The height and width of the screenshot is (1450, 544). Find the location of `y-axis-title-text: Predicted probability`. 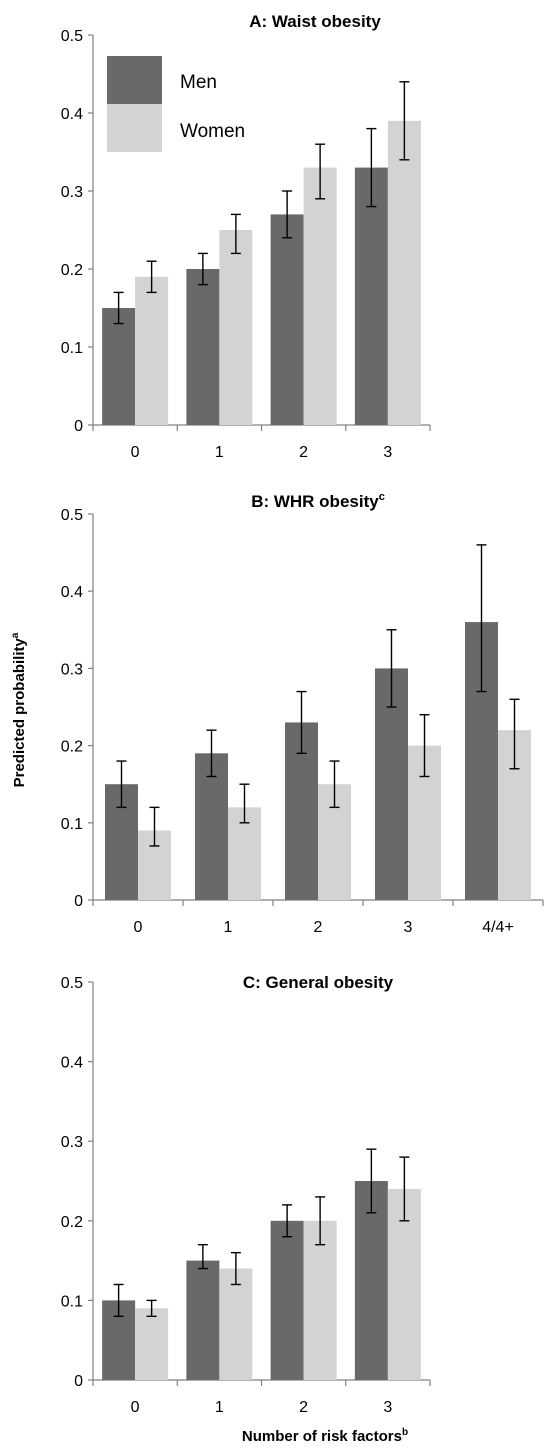

y-axis-title-text: Predicted probability is located at coordinates (19, 713).